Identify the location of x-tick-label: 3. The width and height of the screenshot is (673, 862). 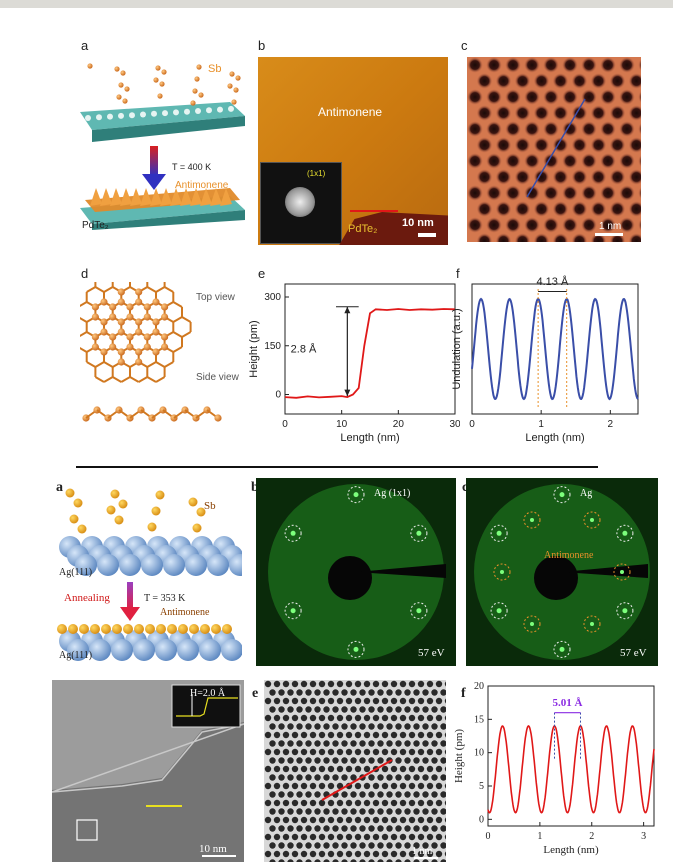
(643, 836).